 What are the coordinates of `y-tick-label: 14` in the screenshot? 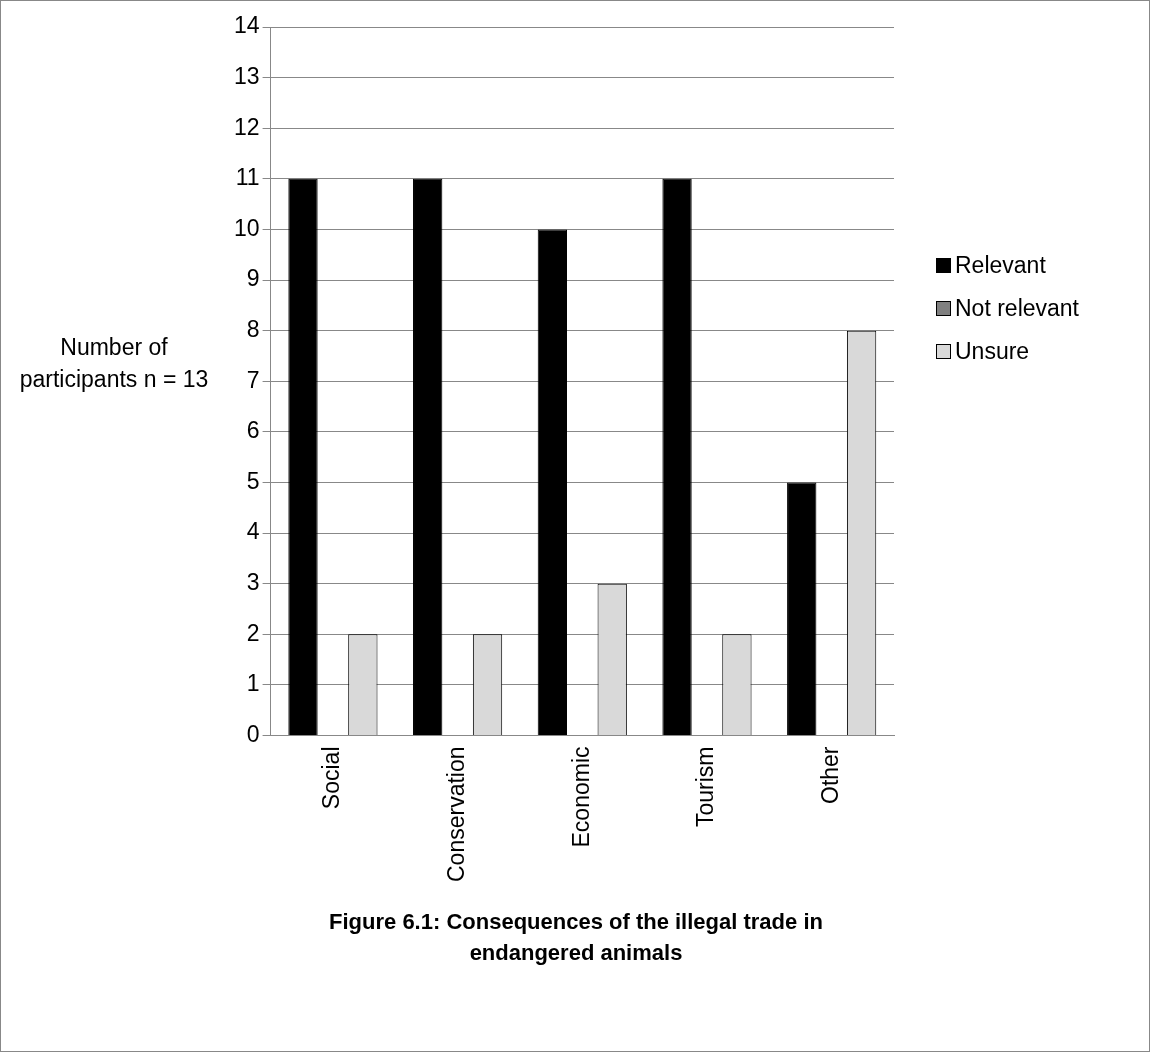 It's located at (246, 25).